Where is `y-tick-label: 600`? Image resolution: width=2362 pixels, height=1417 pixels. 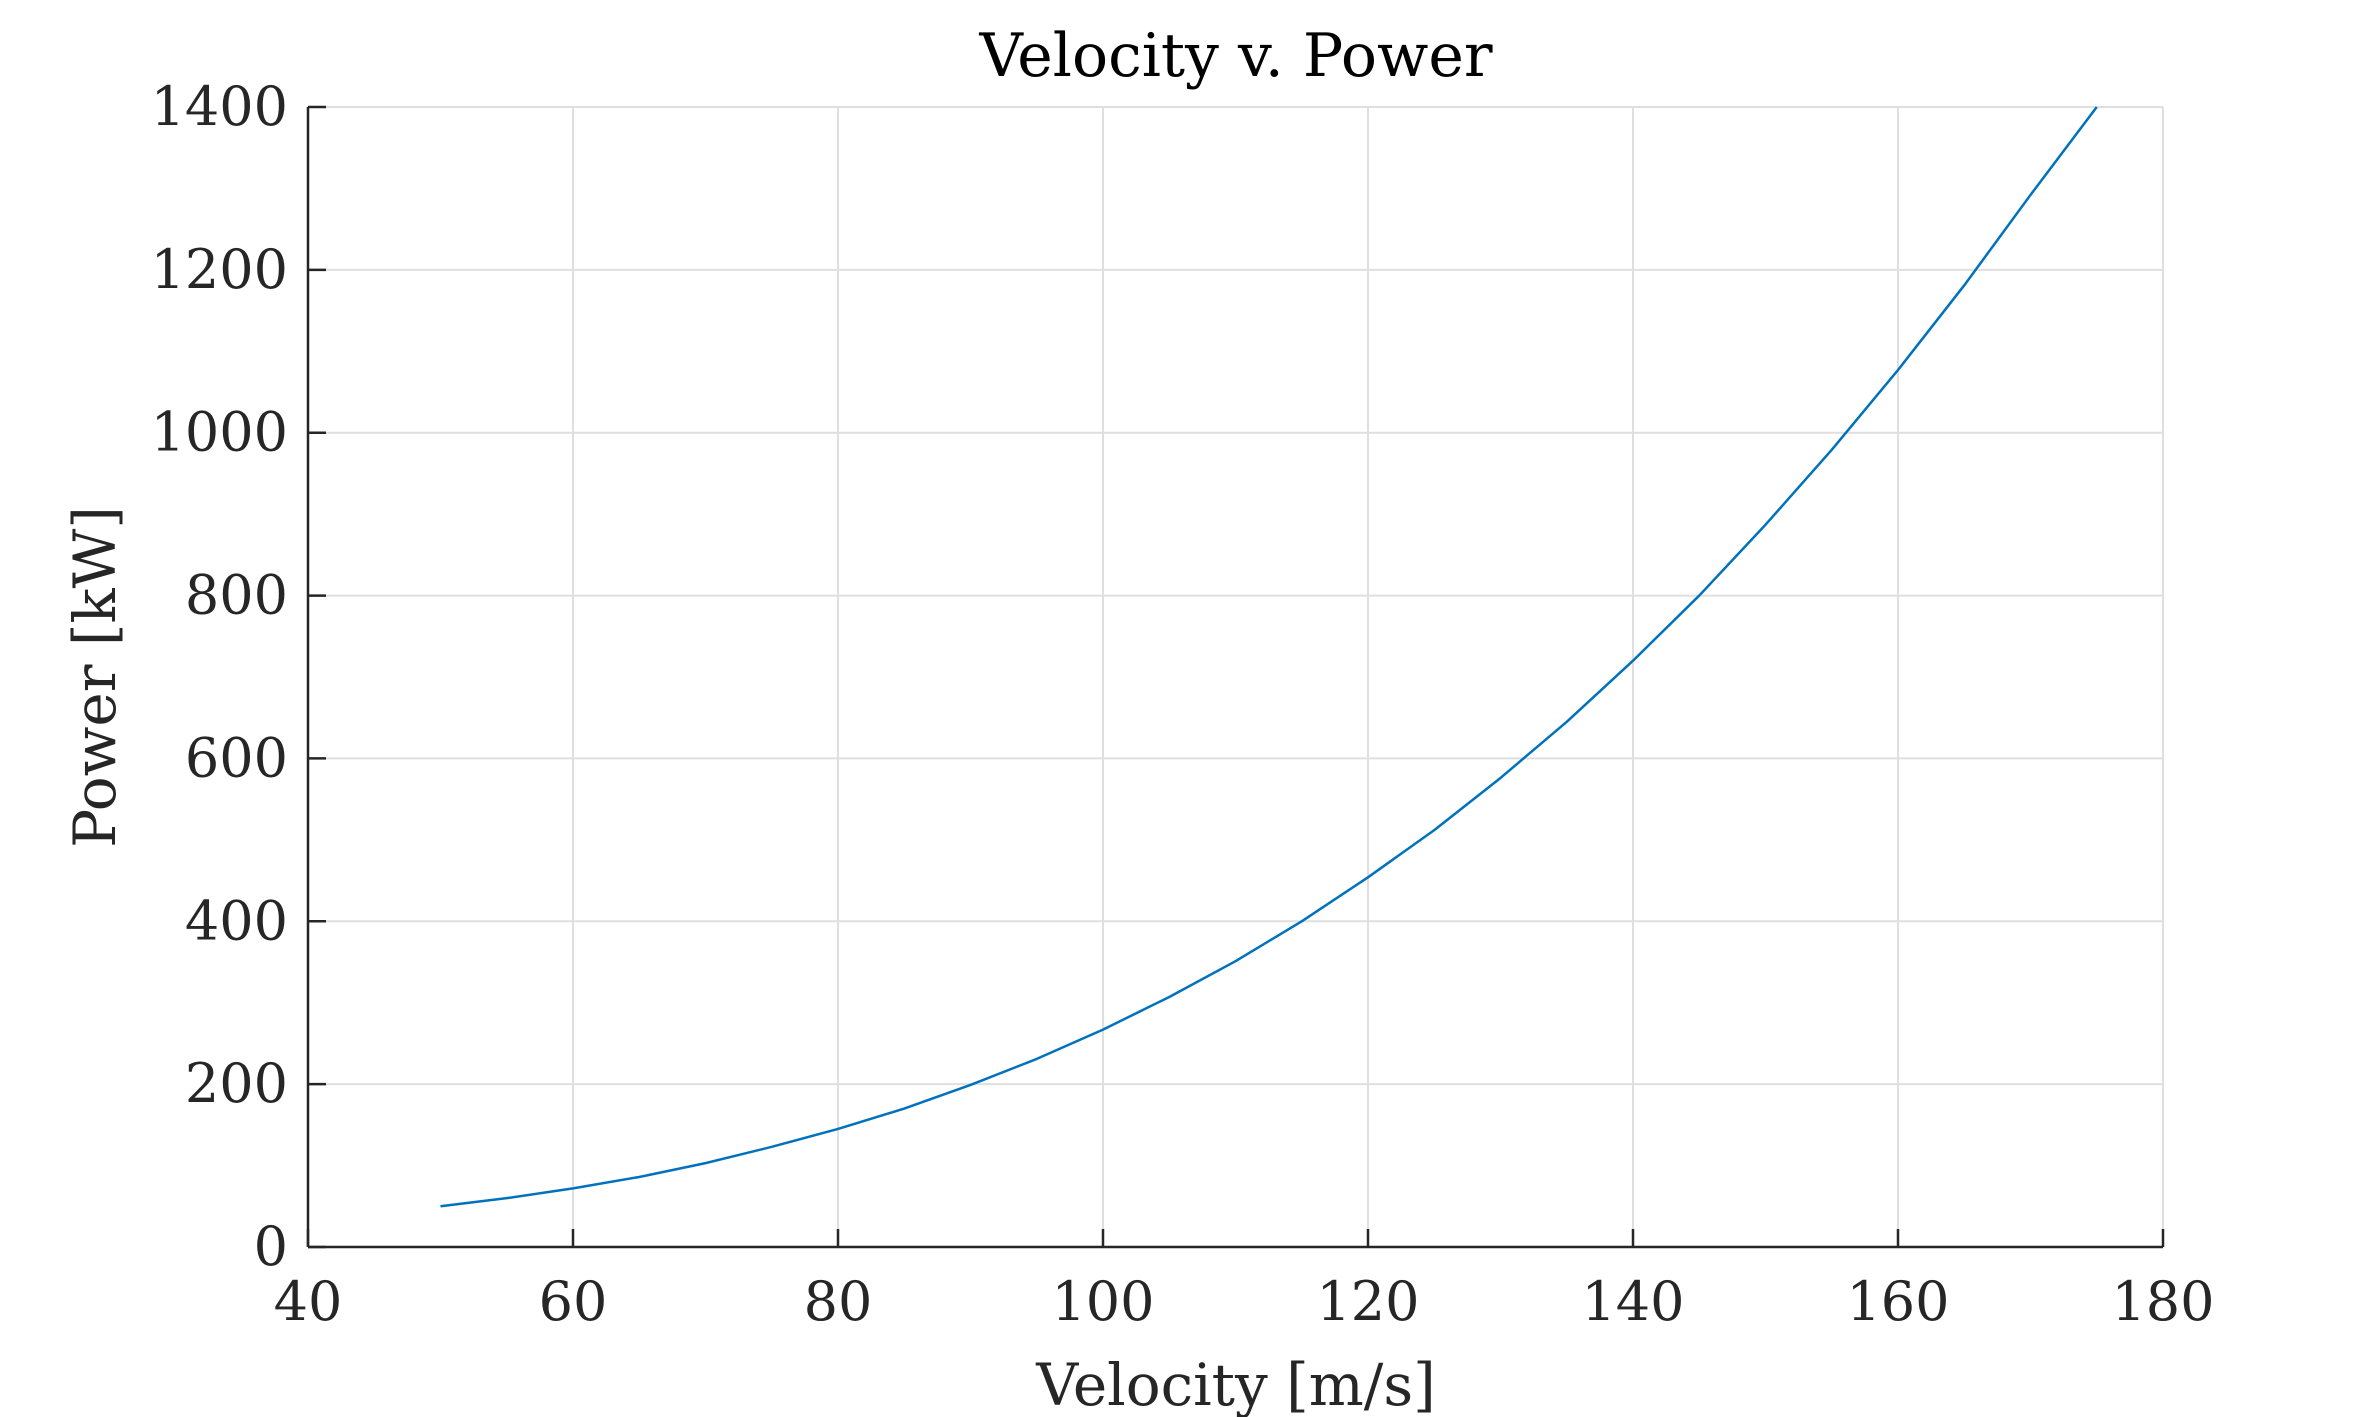
y-tick-label: 600 is located at coordinates (236, 757).